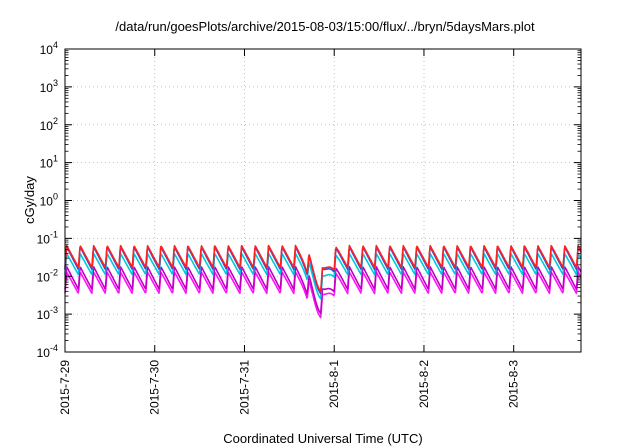 The width and height of the screenshot is (640, 448). What do you see at coordinates (49, 48) in the screenshot?
I see `y-tick-label: 10⁴` at bounding box center [49, 48].